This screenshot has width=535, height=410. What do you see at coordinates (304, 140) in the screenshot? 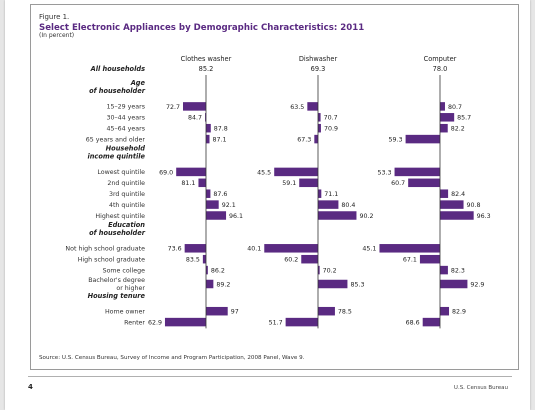
I see `value-label: 67.3` at bounding box center [304, 140].